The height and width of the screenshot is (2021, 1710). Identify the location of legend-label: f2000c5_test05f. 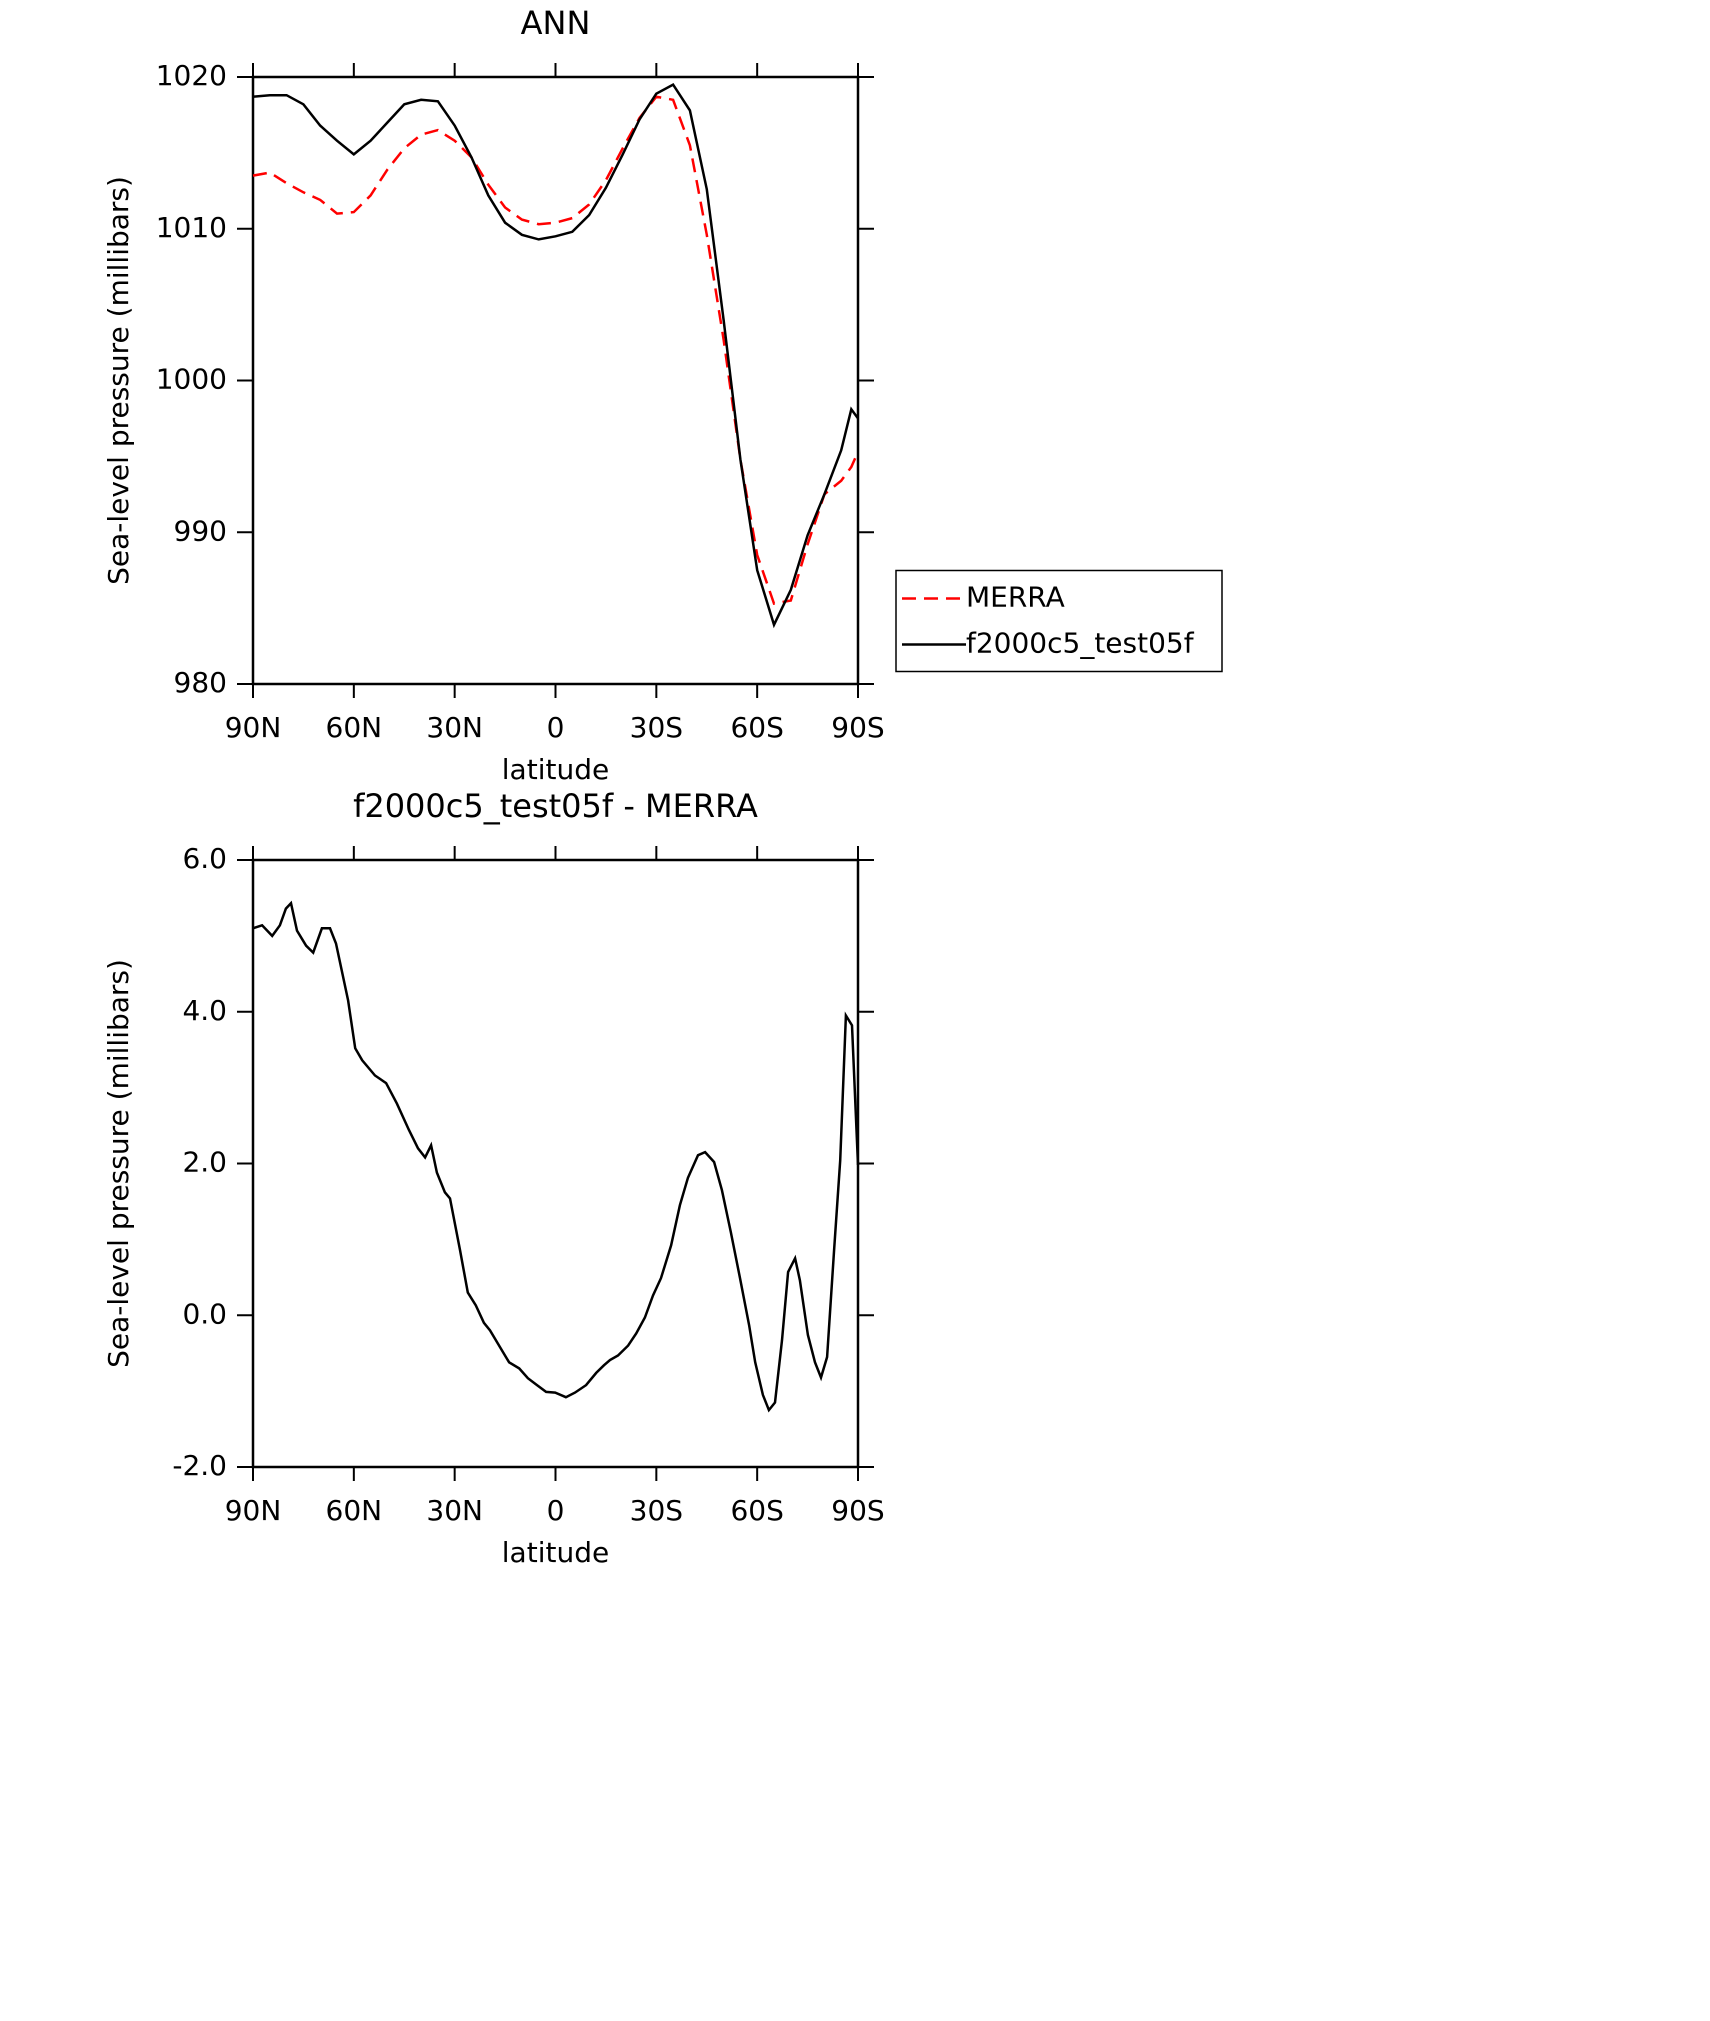
(1080, 643).